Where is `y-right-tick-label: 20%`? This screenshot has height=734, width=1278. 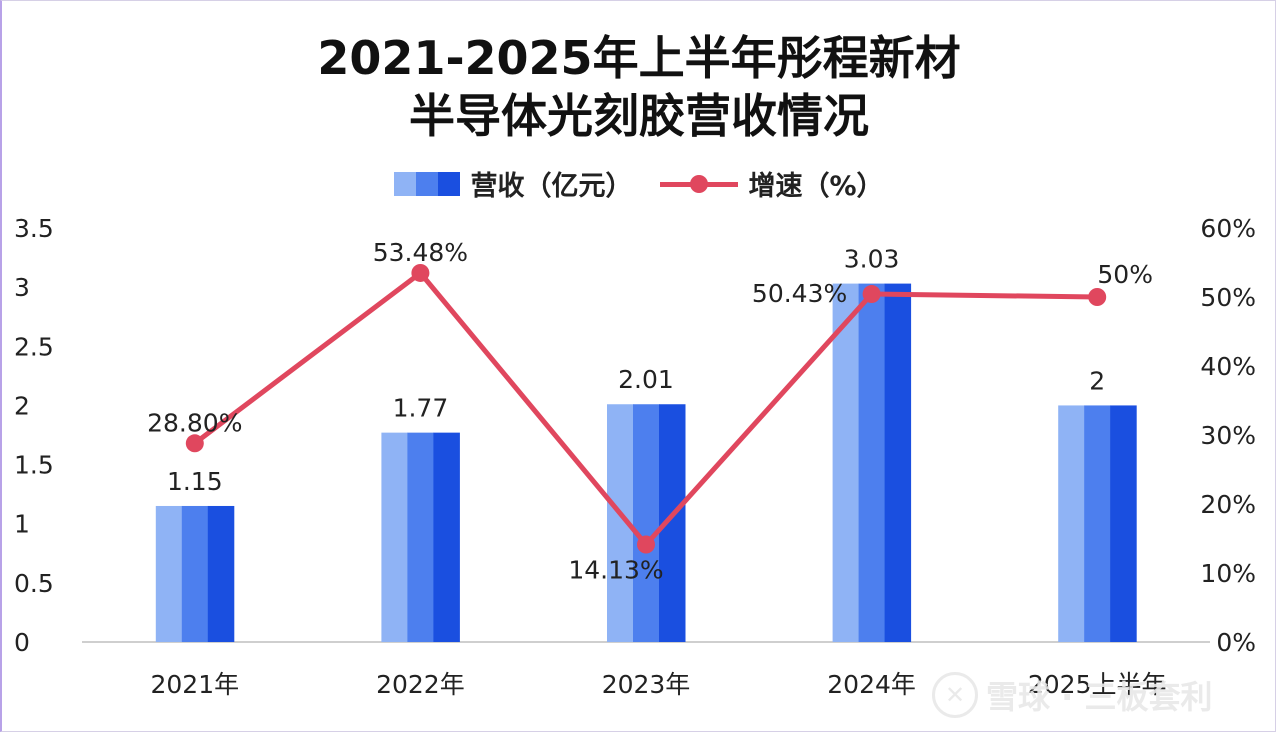 y-right-tick-label: 20% is located at coordinates (1228, 504).